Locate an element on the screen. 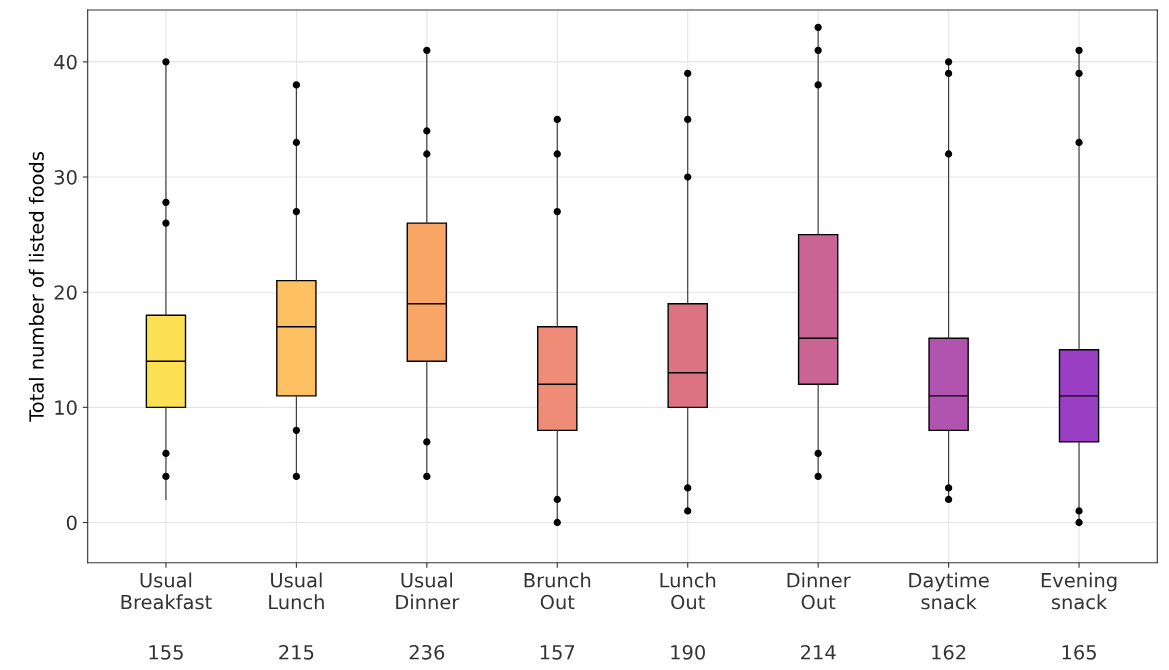 The width and height of the screenshot is (1169, 670). text: 236 is located at coordinates (427, 652).